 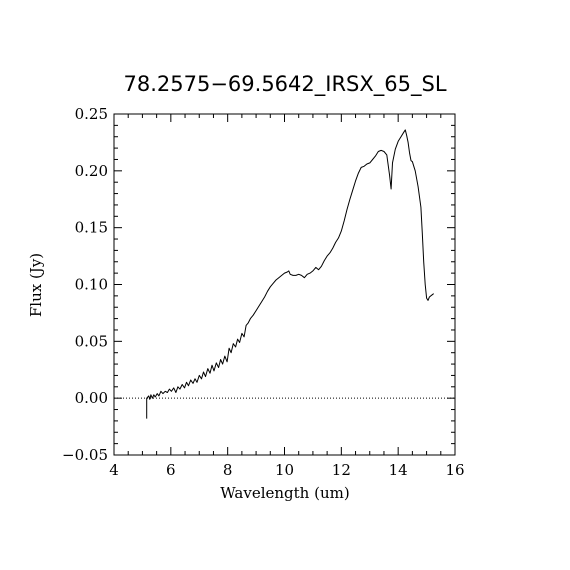 What do you see at coordinates (91, 285) in the screenshot?
I see `y-tick-label: 0.10` at bounding box center [91, 285].